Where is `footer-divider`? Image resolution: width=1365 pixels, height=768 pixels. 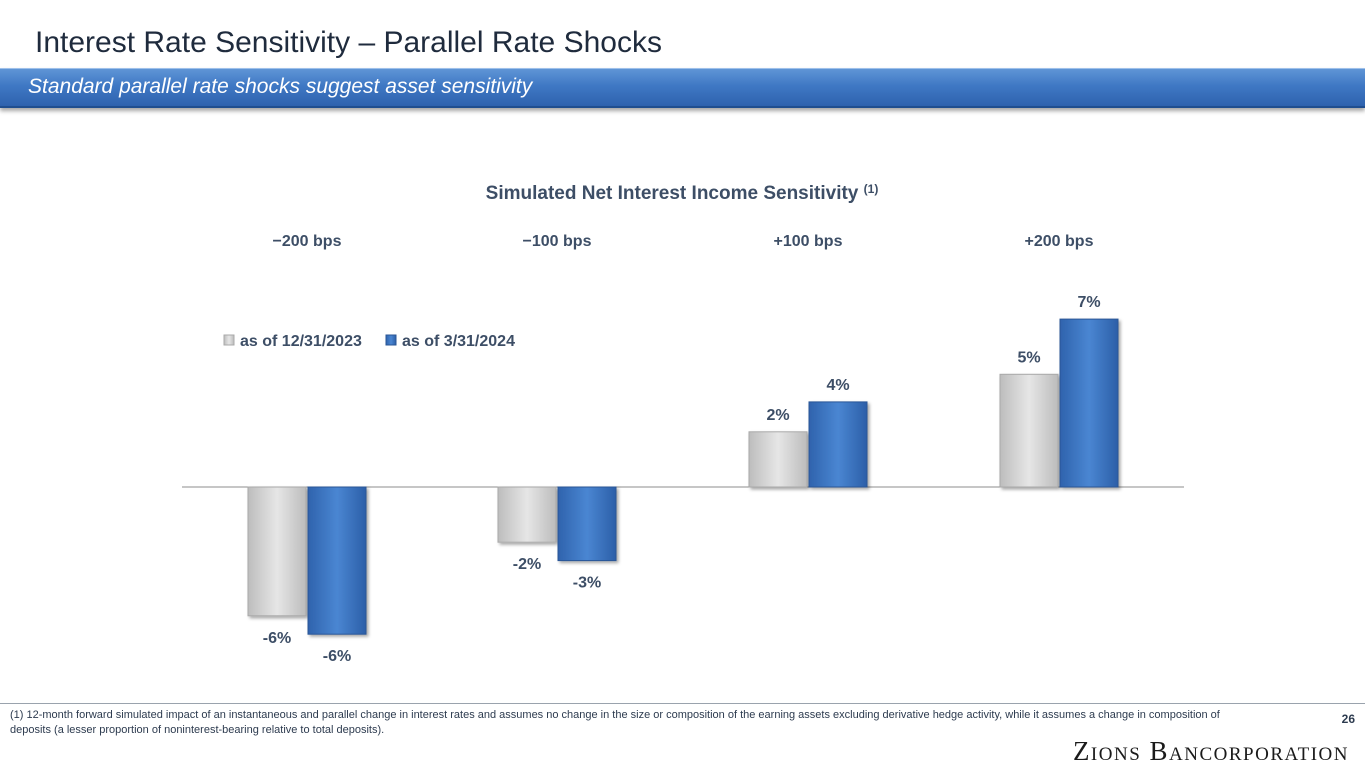
footer-divider is located at coordinates (682, 703).